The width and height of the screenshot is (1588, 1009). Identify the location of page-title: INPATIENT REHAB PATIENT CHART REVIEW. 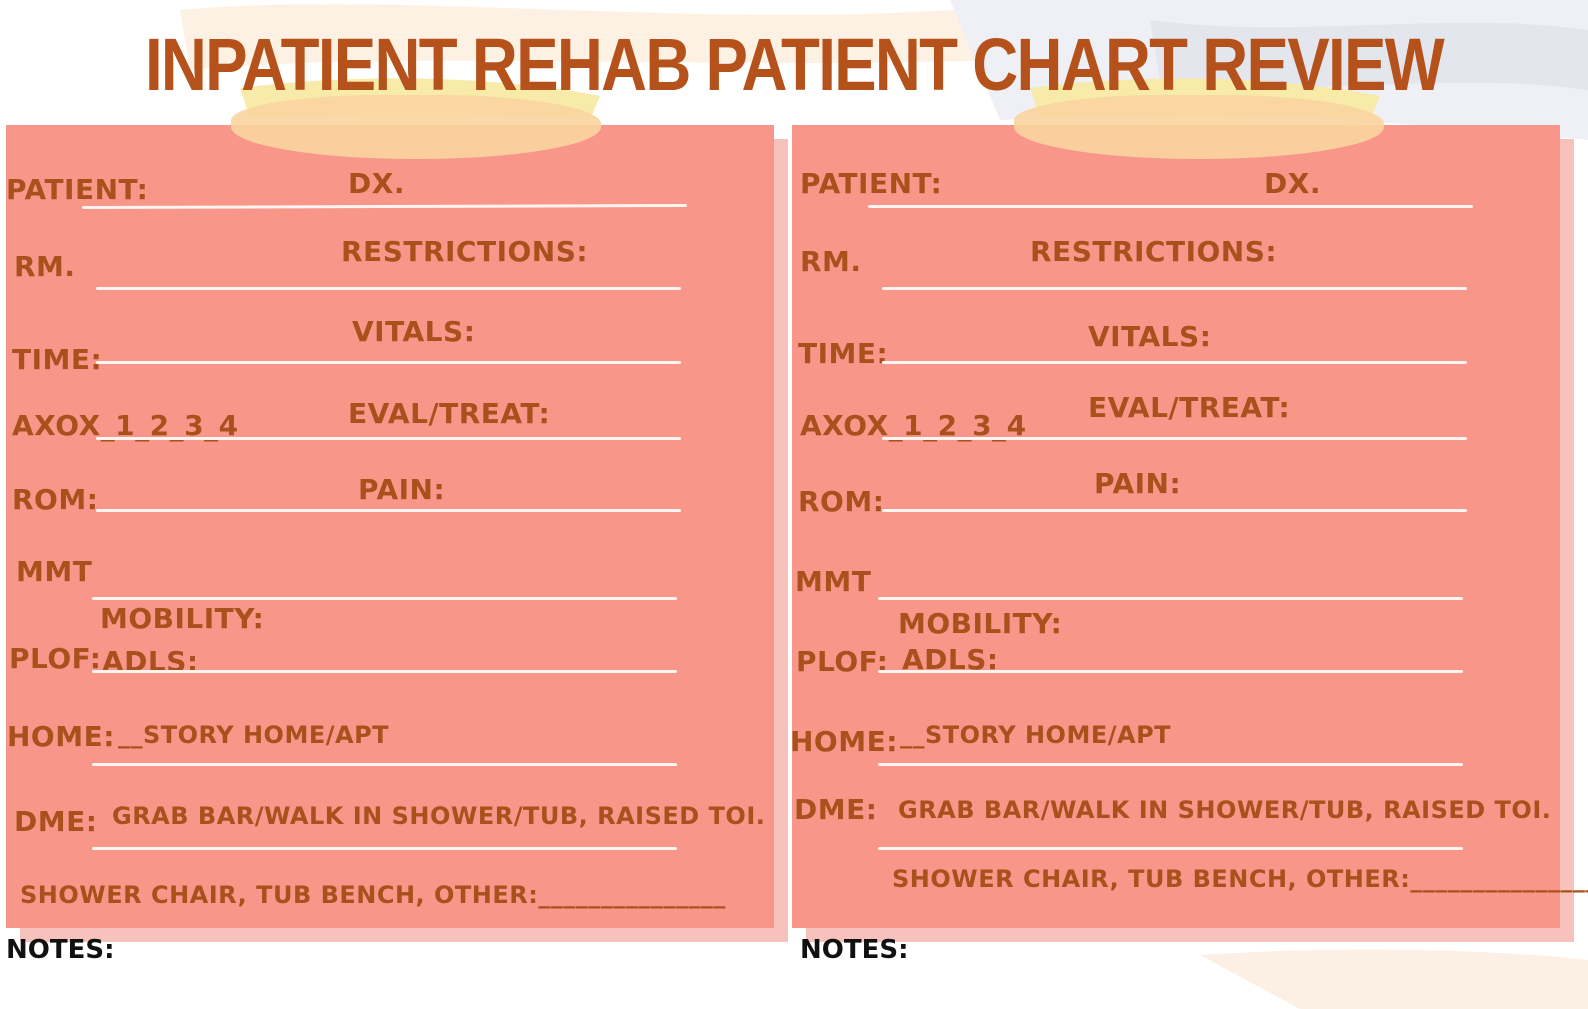
(794, 64).